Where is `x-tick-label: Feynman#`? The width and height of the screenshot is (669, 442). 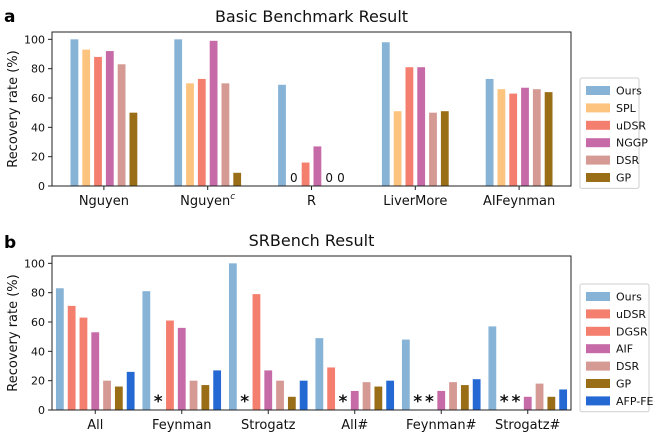 x-tick-label: Feynman# is located at coordinates (441, 425).